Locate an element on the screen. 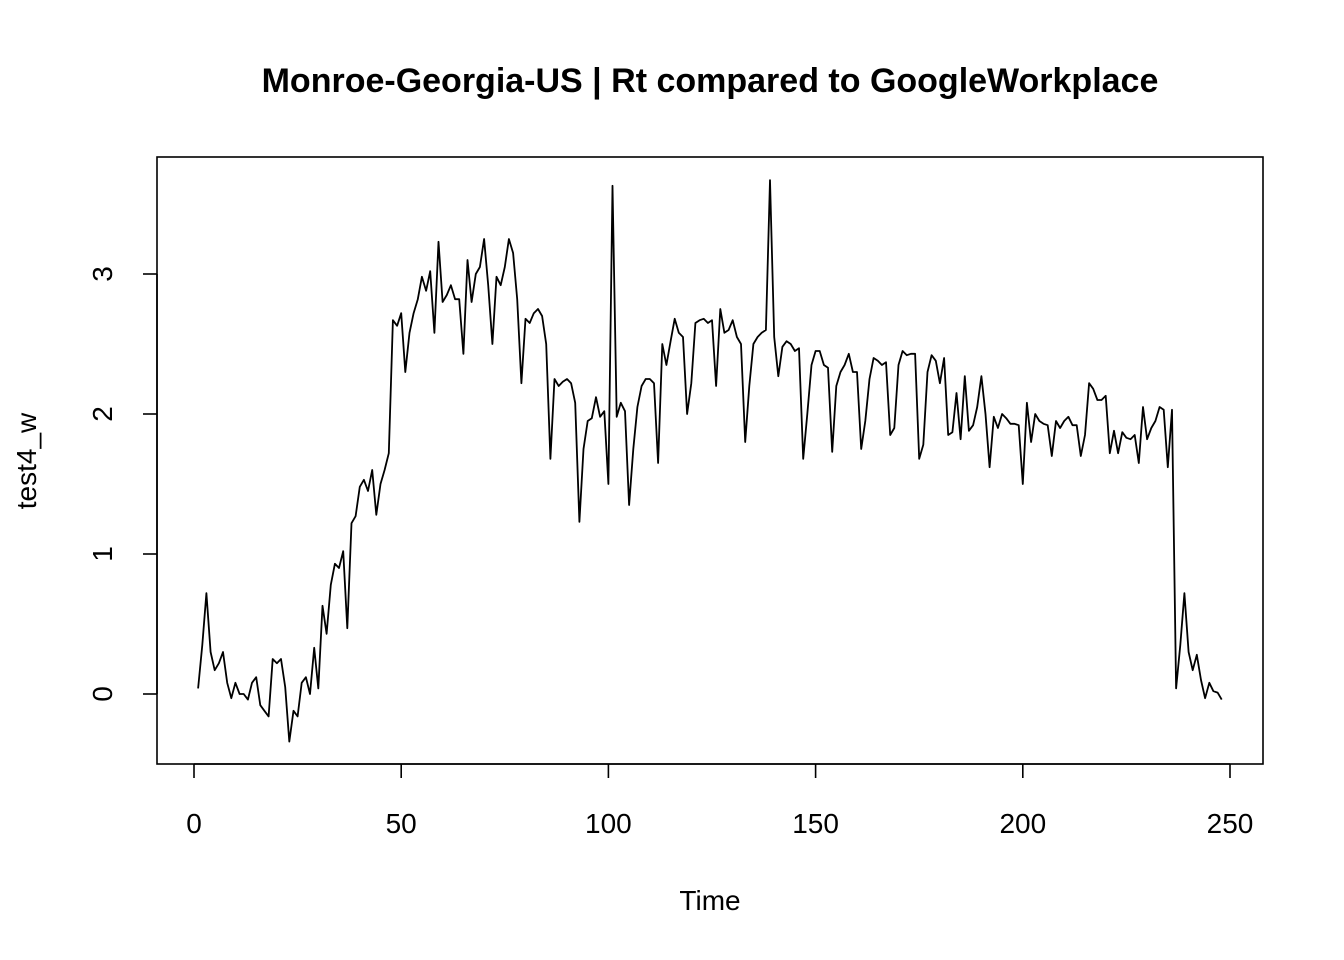 The image size is (1344, 960). x-tick-label: 50 is located at coordinates (401, 823).